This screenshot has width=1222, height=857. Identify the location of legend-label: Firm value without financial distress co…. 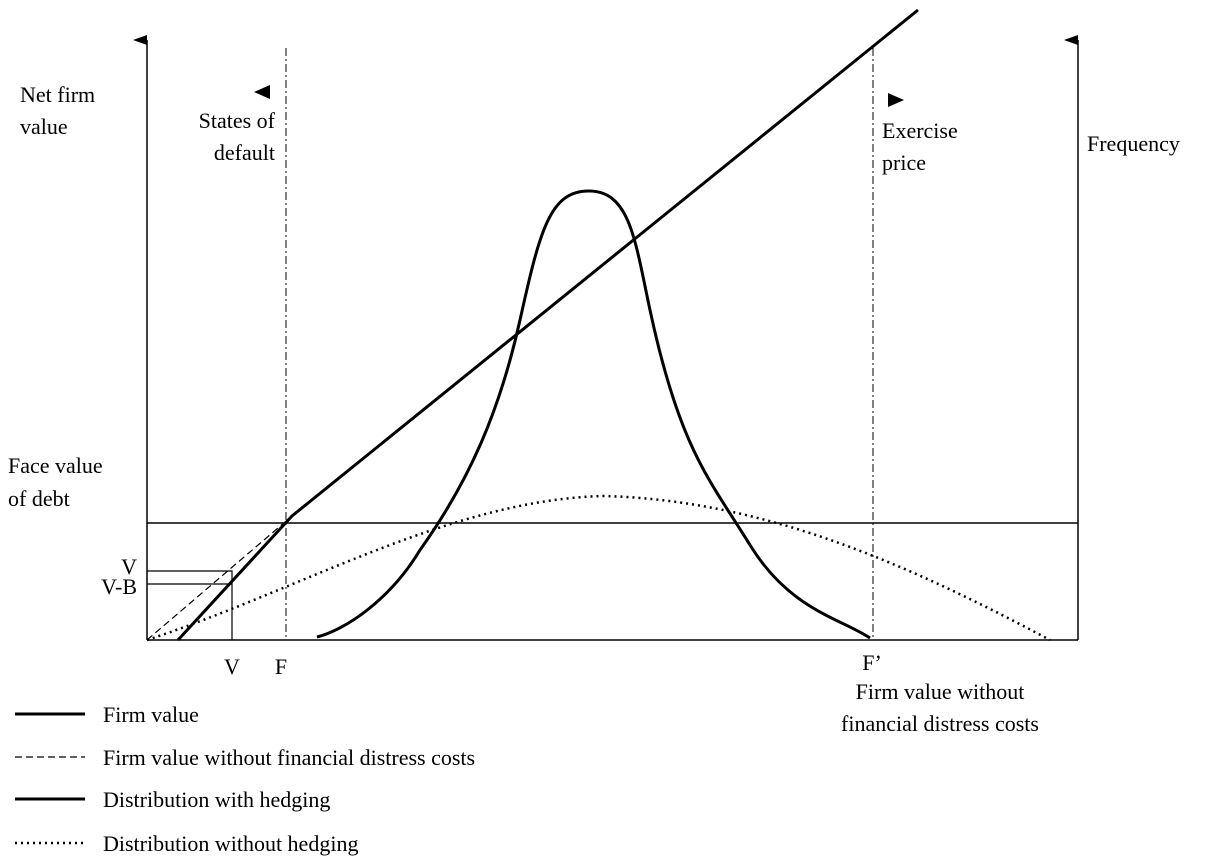
(289, 757).